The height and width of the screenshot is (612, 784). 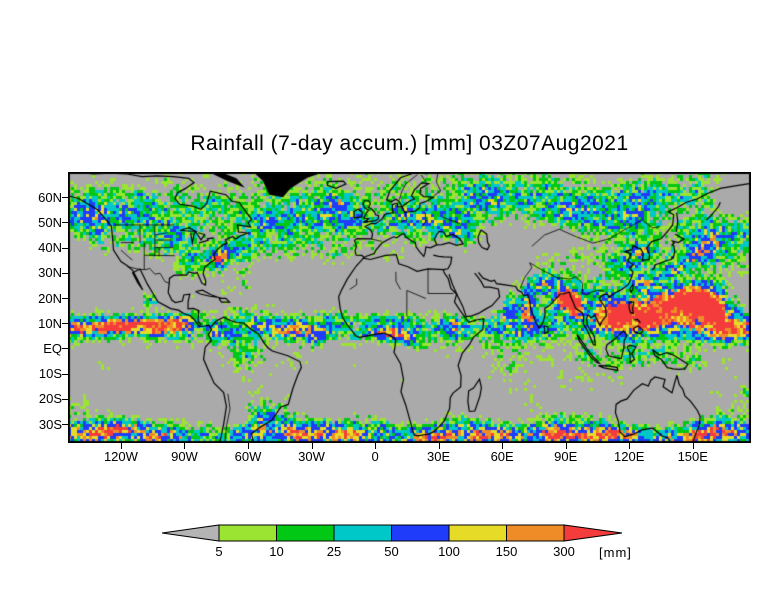 What do you see at coordinates (50, 248) in the screenshot?
I see `y-axis-tick-label: 40N` at bounding box center [50, 248].